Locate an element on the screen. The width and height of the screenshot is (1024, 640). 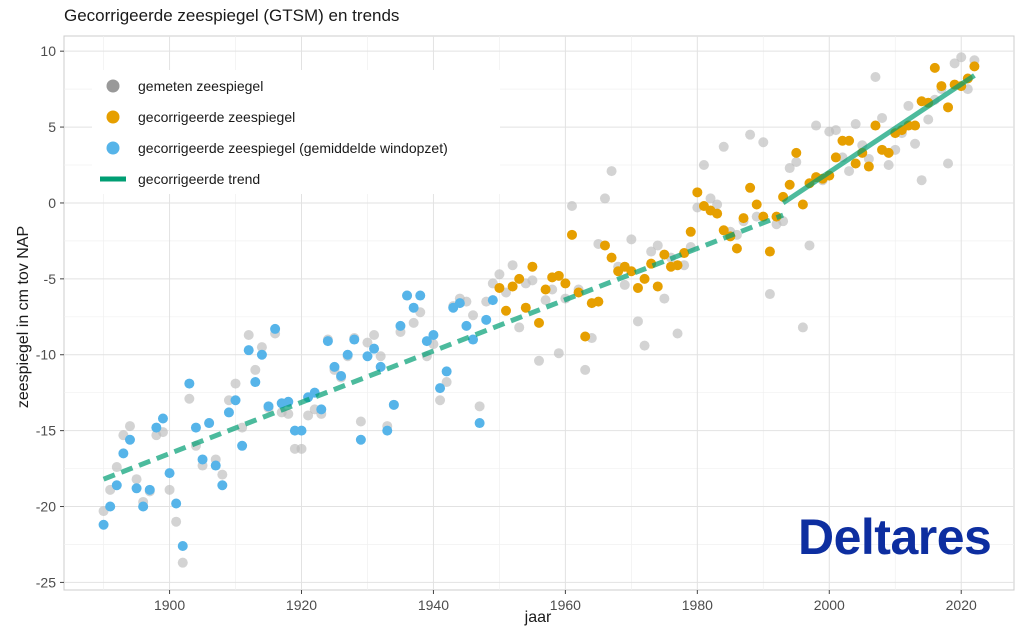
y-tick-labels: -25 -20 -15 -10 -5 0 5 10 is located at coordinates (50, 316).